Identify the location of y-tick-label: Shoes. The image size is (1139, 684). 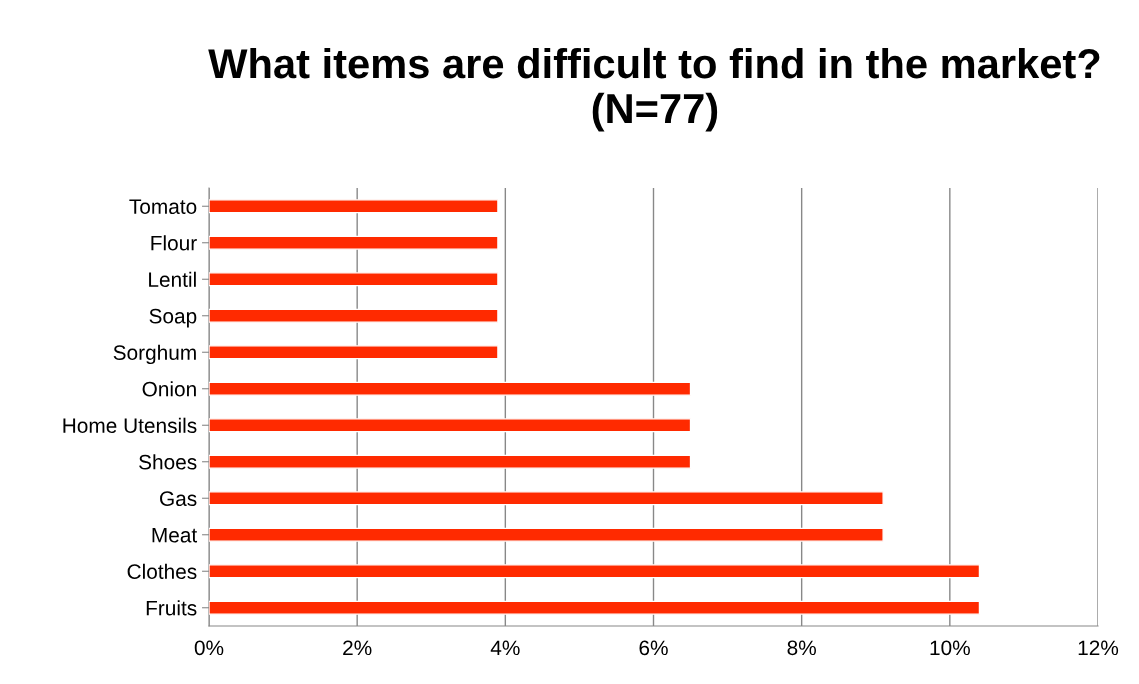
(168, 462).